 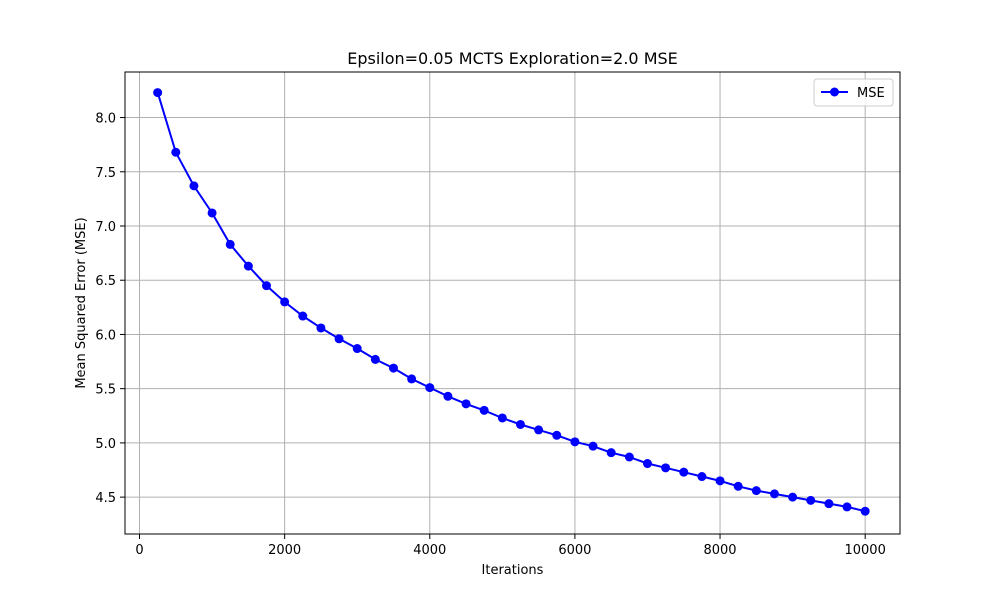 I want to click on legend-box, so click(x=853, y=92).